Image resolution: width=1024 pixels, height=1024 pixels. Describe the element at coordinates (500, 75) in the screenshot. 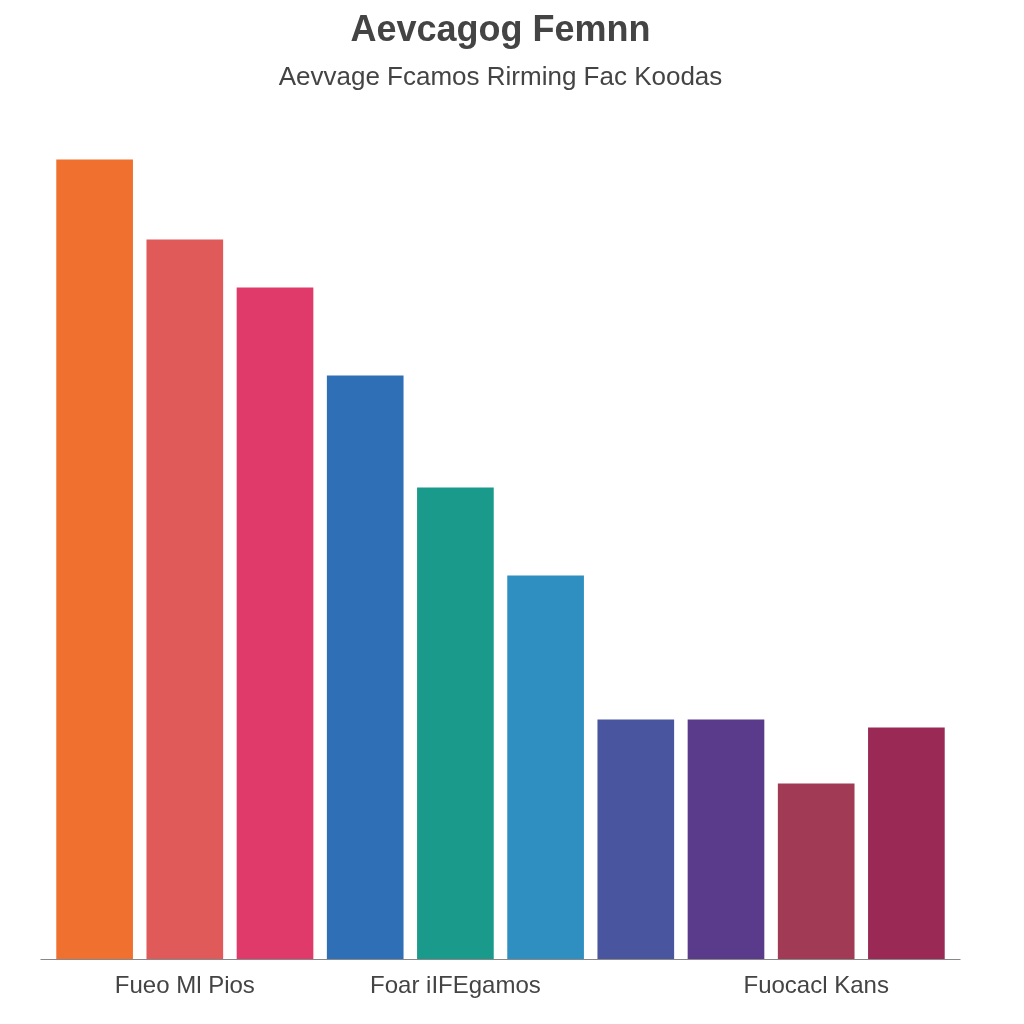

I see `chart-subtitle: Aevvage Fcamos Rirming Fac Koodas` at that location.